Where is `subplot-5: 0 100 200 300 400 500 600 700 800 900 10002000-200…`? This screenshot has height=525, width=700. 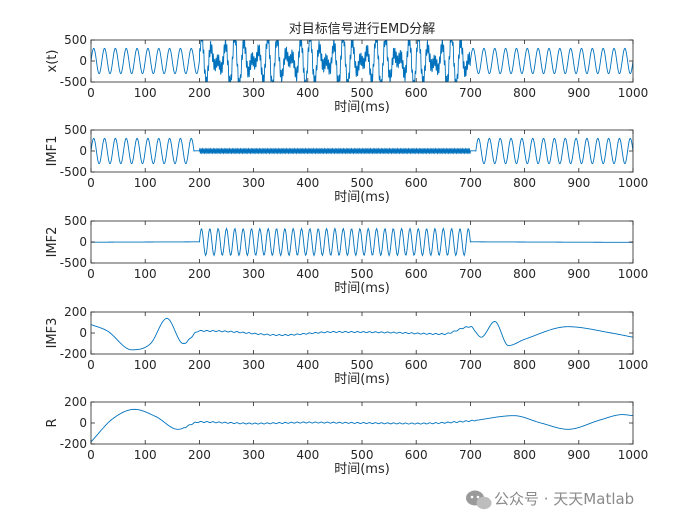 subplot-5: 0 100 200 300 400 500 600 700 800 900 10002000-200… is located at coordinates (346, 436).